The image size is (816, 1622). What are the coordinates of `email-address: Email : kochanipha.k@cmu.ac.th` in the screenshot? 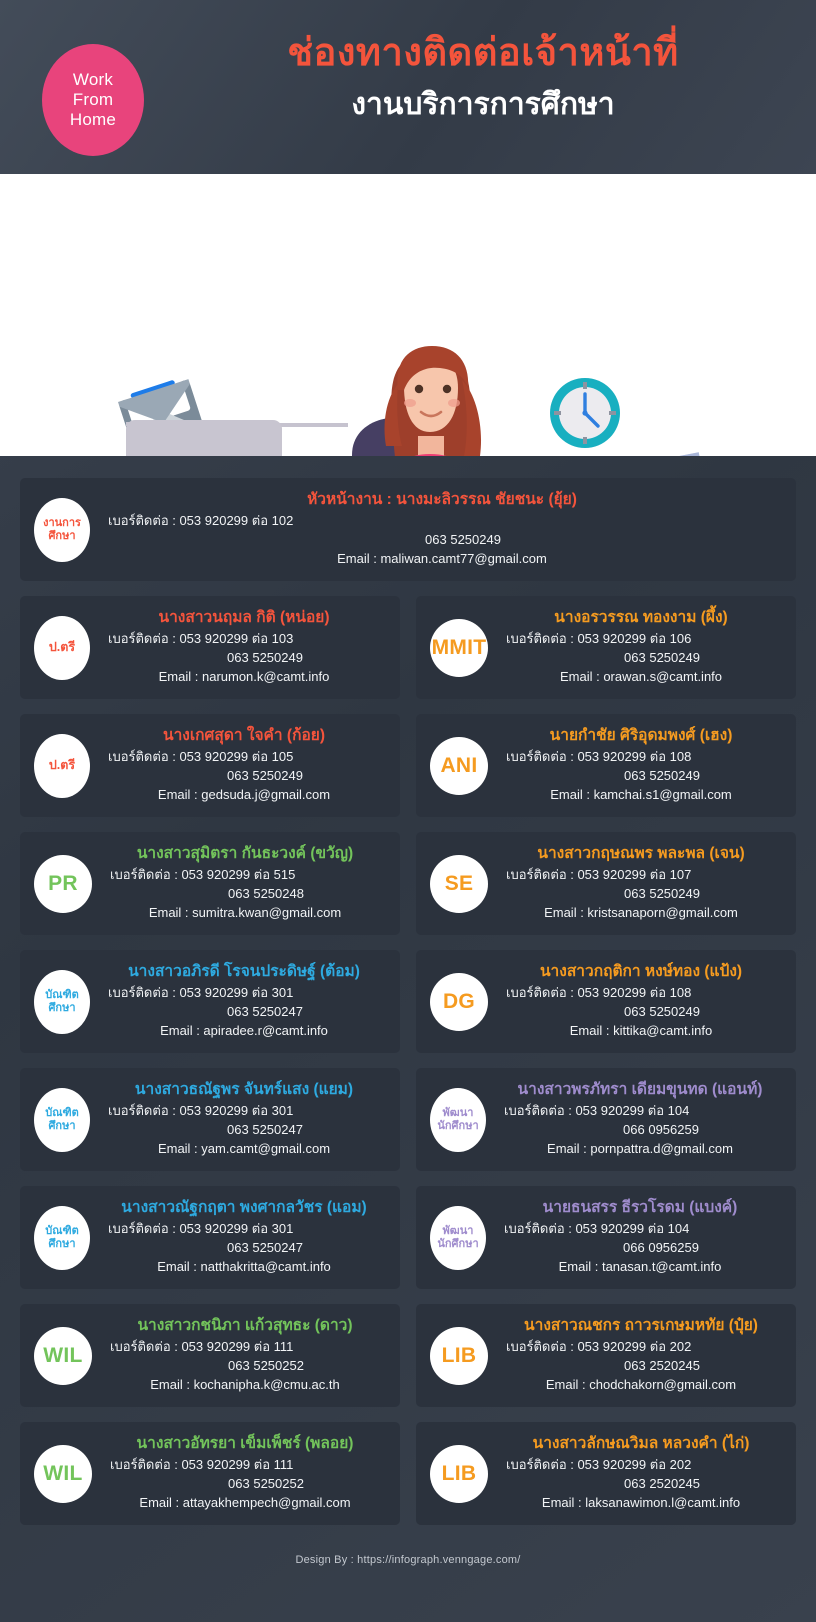 It's located at (245, 1384).